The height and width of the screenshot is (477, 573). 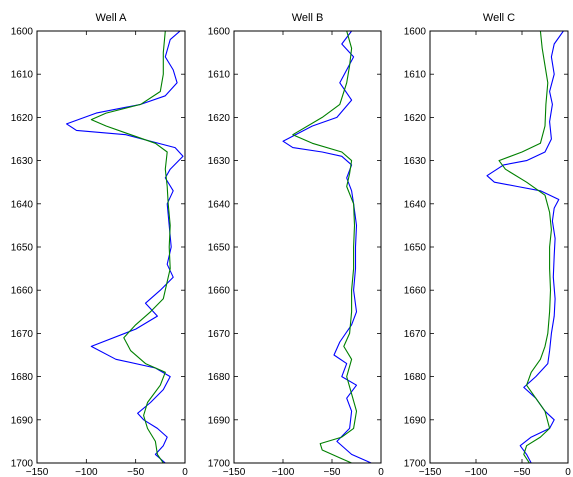 What do you see at coordinates (22, 334) in the screenshot?
I see `well-a-y-tick-label: 1670` at bounding box center [22, 334].